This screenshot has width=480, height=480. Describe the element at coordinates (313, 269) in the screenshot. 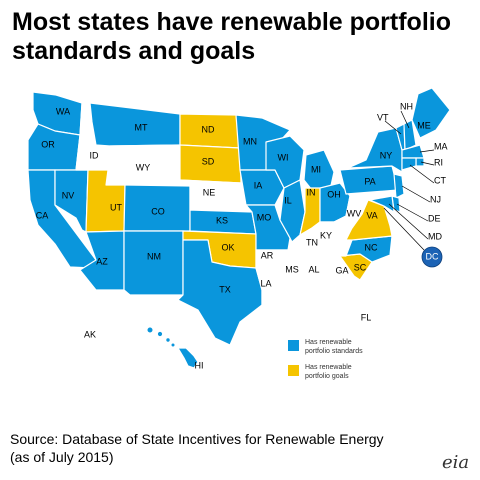

I see `label-al: AL` at that location.